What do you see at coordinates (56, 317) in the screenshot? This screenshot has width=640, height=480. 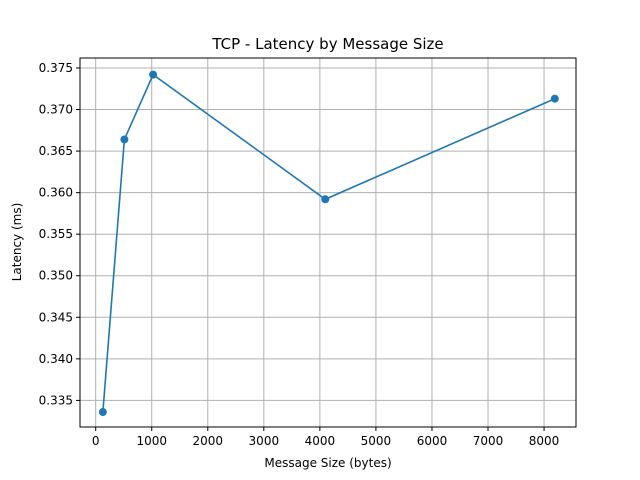 I see `y-tick-label: 0.345` at bounding box center [56, 317].